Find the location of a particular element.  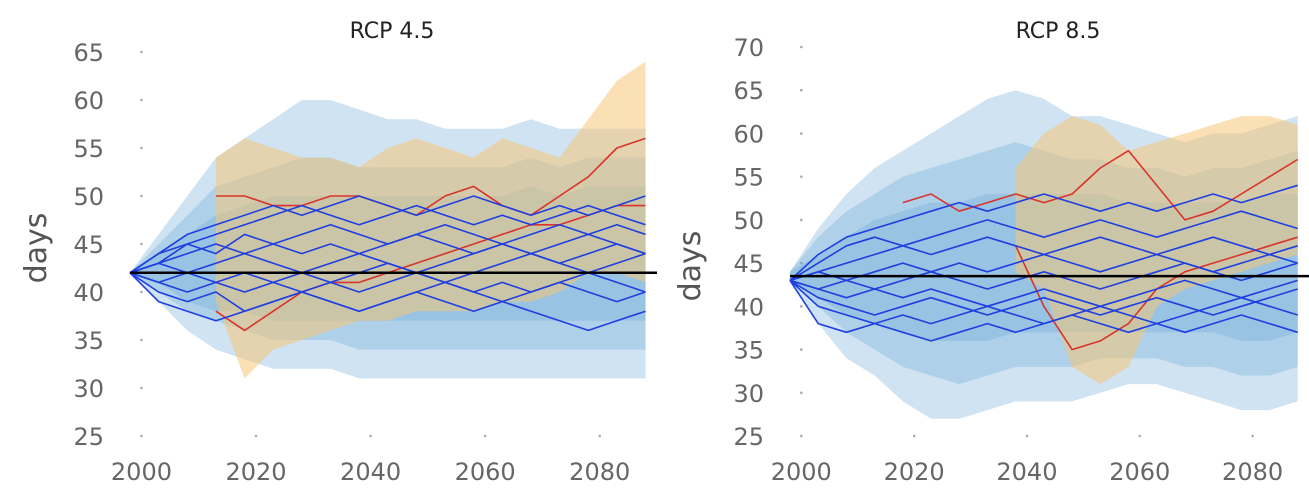

y-tick-labels: 25 30 35 40 45 50 55 60 65 70 is located at coordinates (748, 242).